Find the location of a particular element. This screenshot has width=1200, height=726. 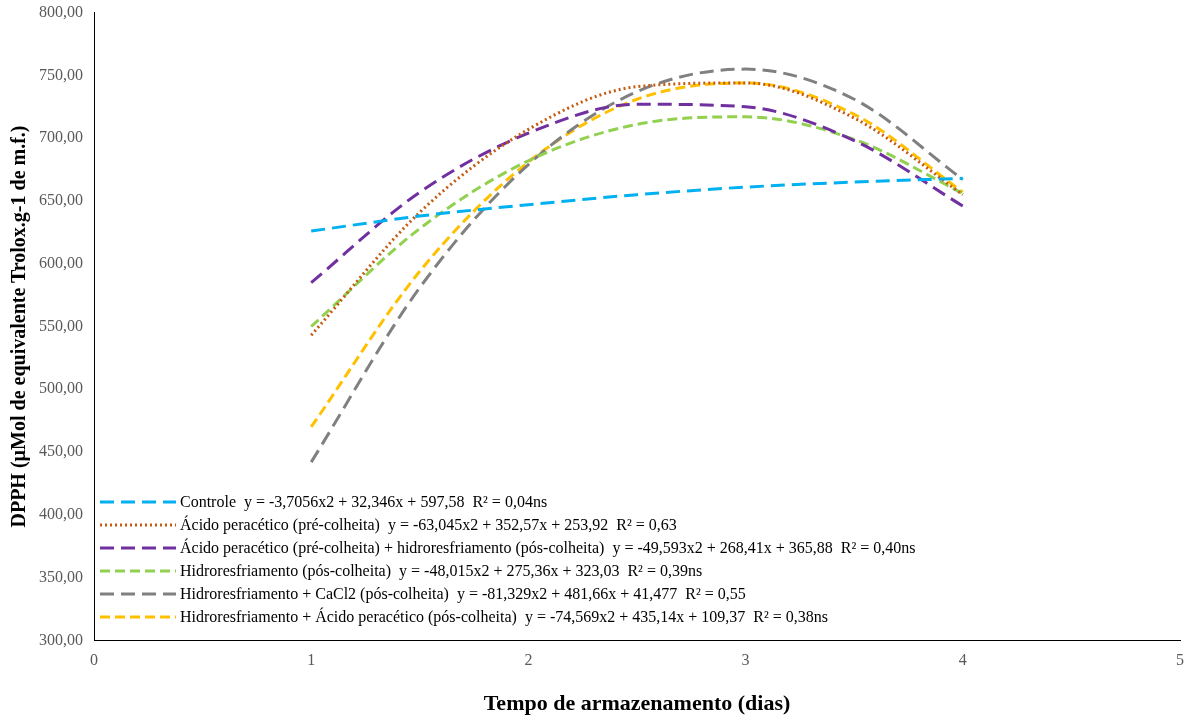

x-tick-label: 4 is located at coordinates (962, 660).